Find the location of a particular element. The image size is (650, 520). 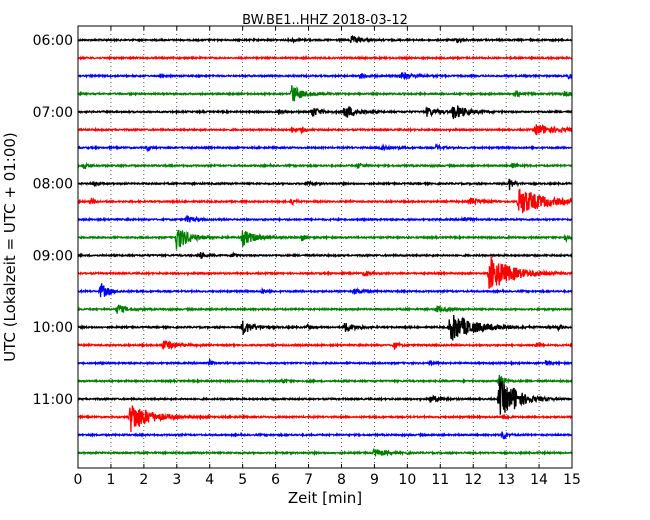

x-tick-label: 10 is located at coordinates (407, 480).